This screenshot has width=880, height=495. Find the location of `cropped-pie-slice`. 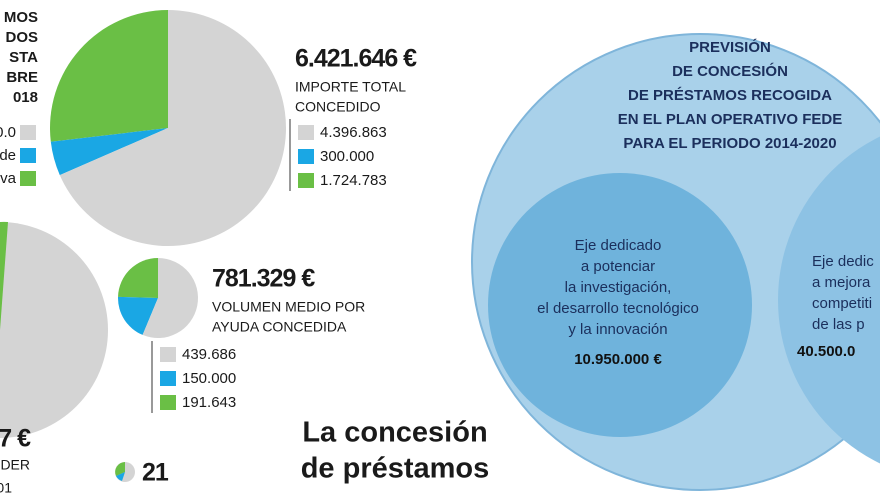

cropped-pie-slice is located at coordinates (4, 275).